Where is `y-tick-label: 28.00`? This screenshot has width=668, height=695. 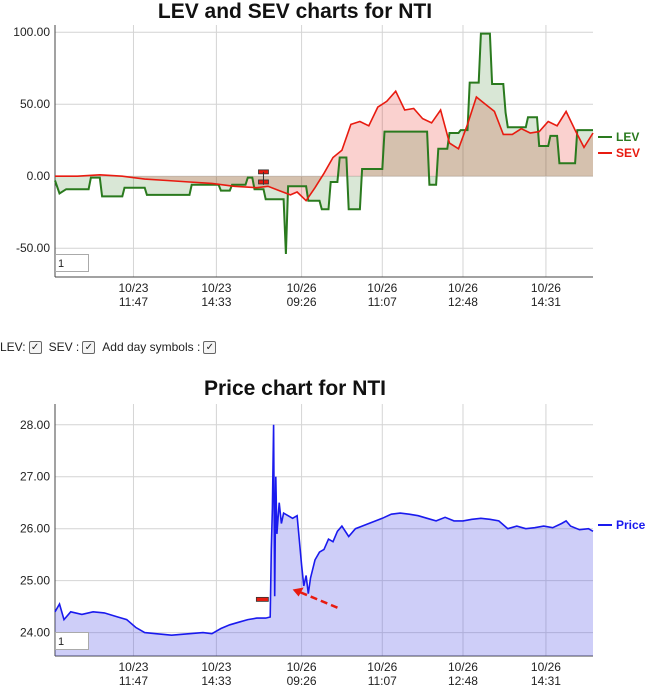 y-tick-label: 28.00 is located at coordinates (35, 425).